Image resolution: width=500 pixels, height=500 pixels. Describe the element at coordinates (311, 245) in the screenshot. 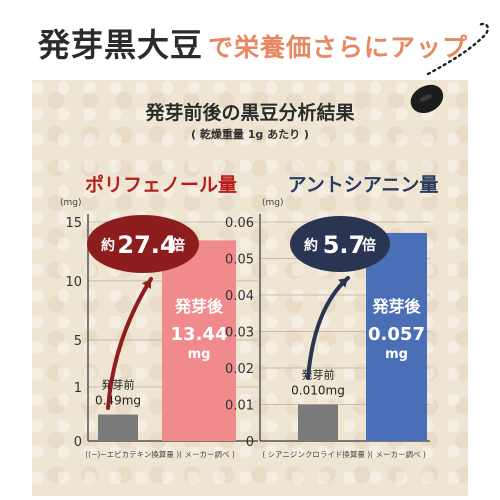

I see `anthocyanin-callout-prefix: 約` at that location.